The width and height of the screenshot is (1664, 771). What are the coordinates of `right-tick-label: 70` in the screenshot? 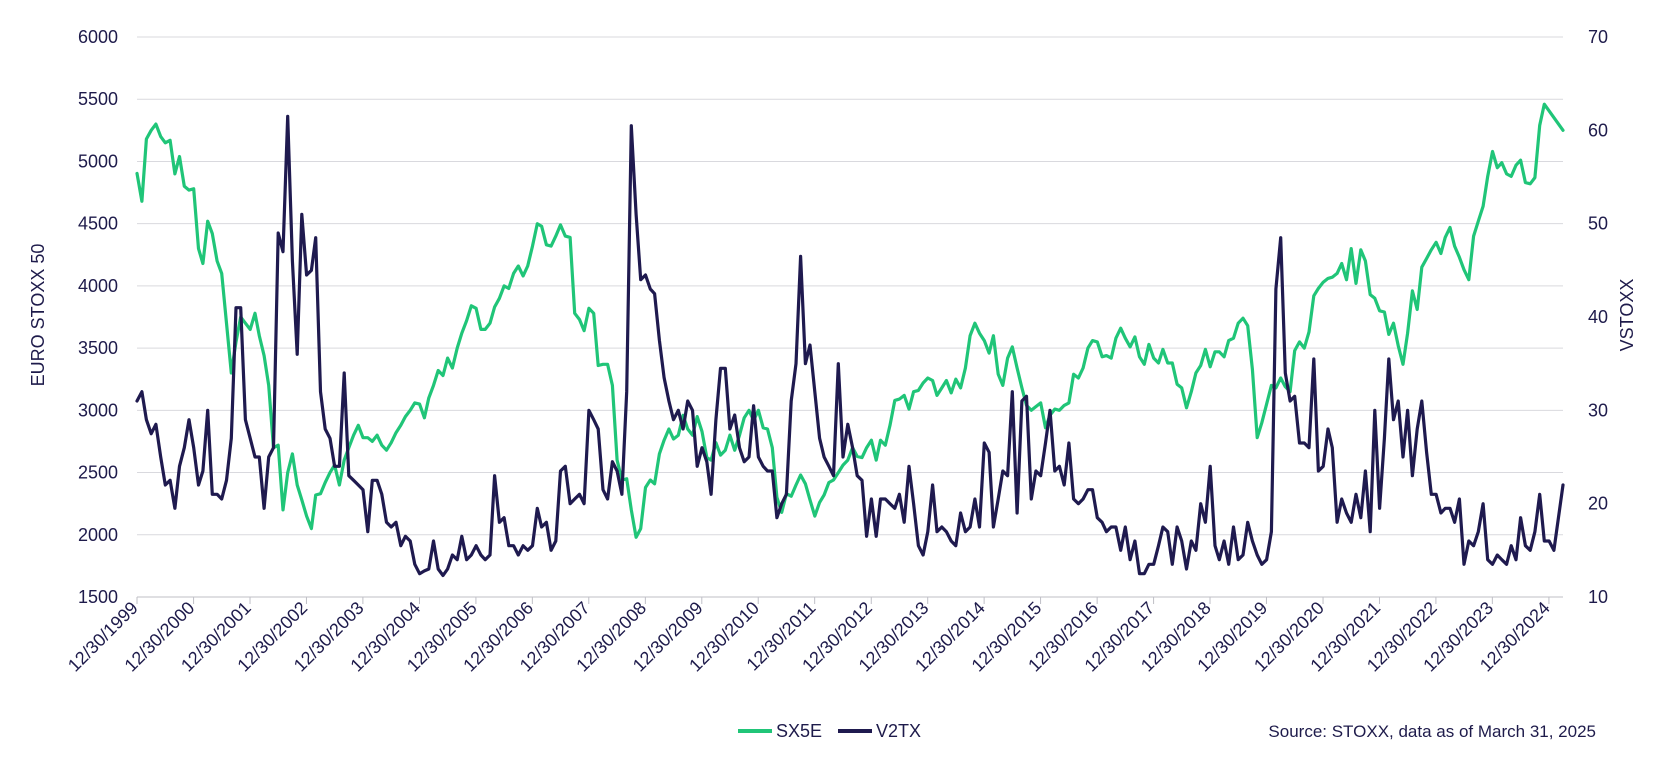 It's located at (1598, 37).